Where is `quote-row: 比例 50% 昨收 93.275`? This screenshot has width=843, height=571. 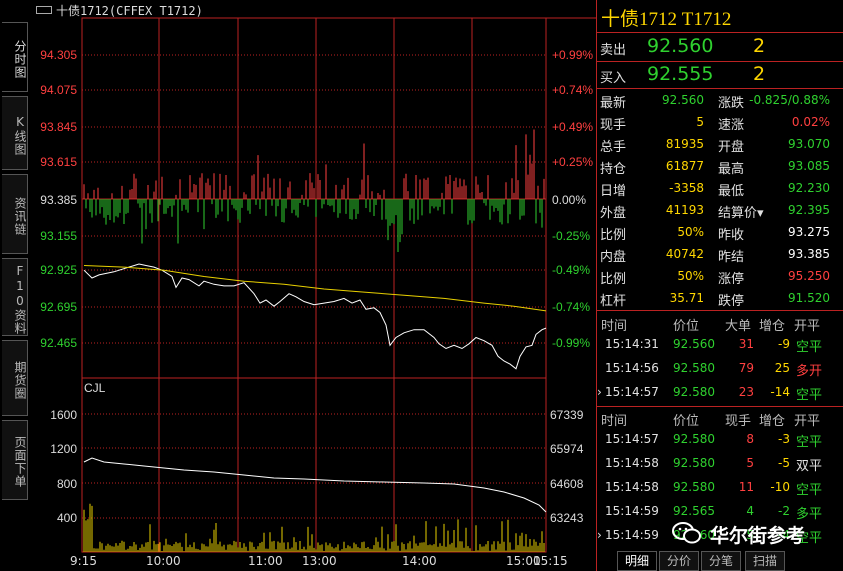
quote-row: 比例 50% 昨收 93.275 is located at coordinates (720, 232).